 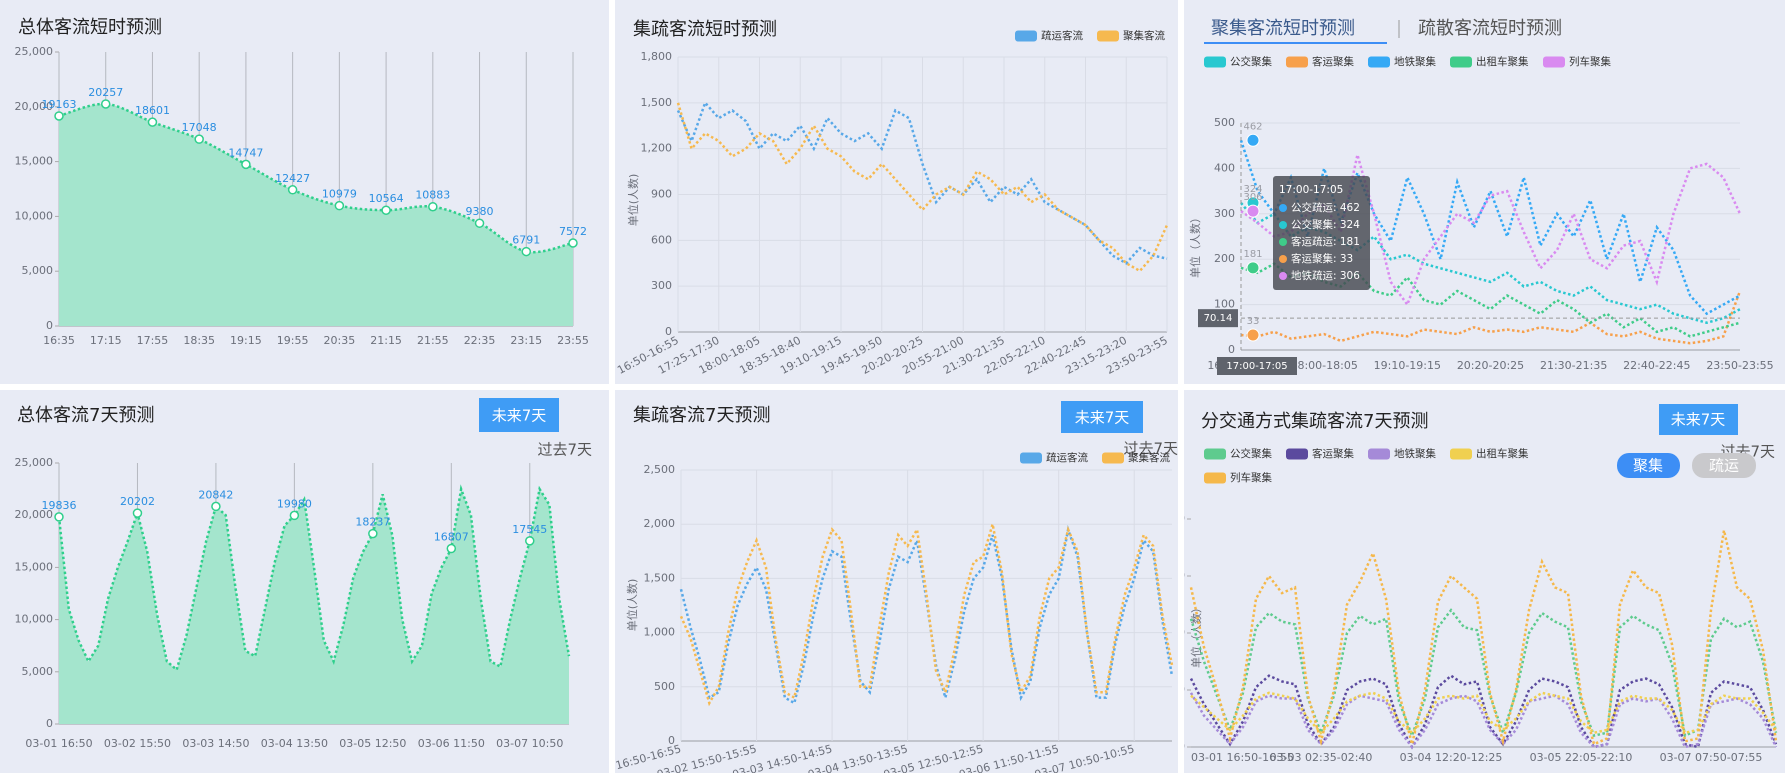 I want to click on tooltip-title: 17:00-17:05, so click(x=1311, y=190).